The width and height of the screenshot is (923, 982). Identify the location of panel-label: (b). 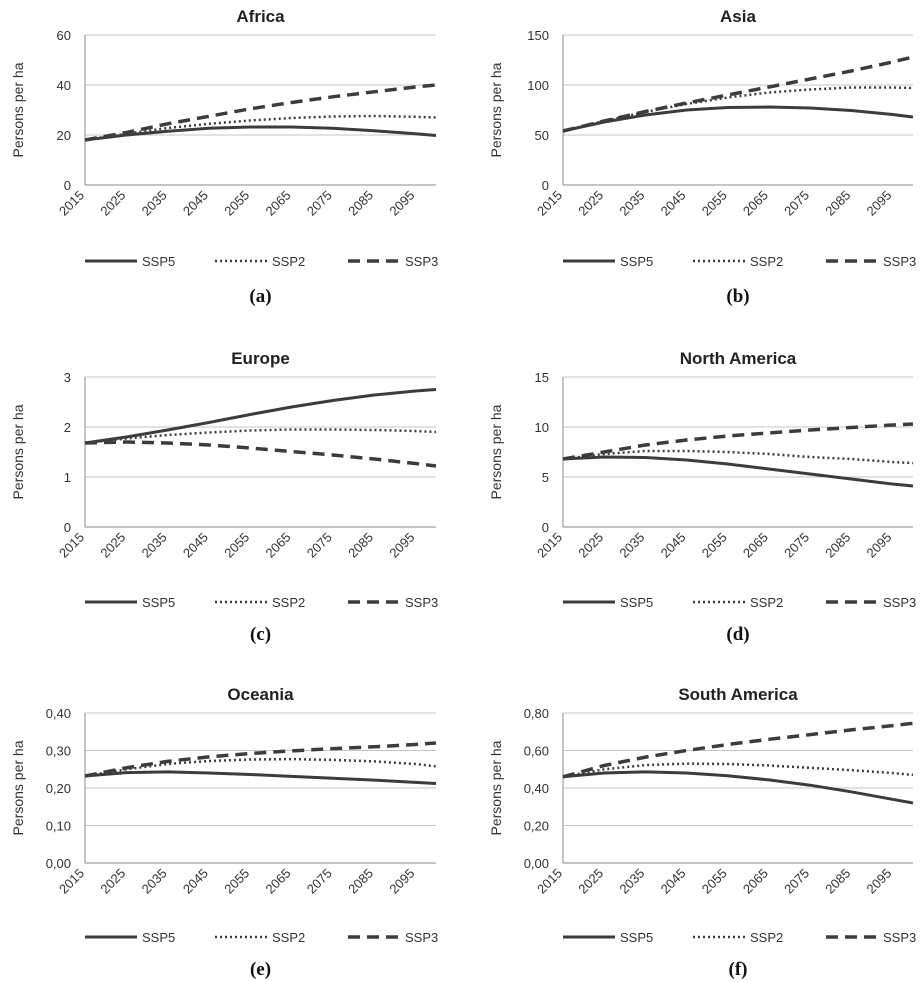
(737, 296).